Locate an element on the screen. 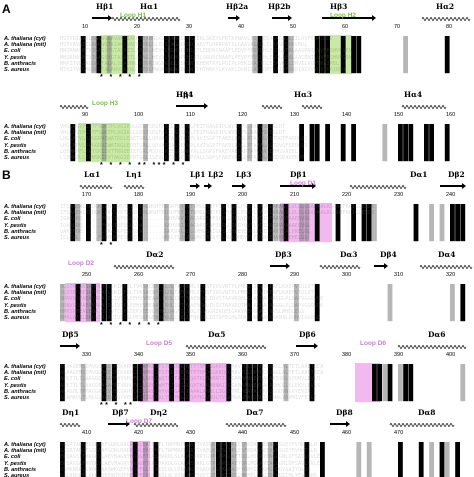 The image size is (474, 477). panel-label: A is located at coordinates (6, 9).